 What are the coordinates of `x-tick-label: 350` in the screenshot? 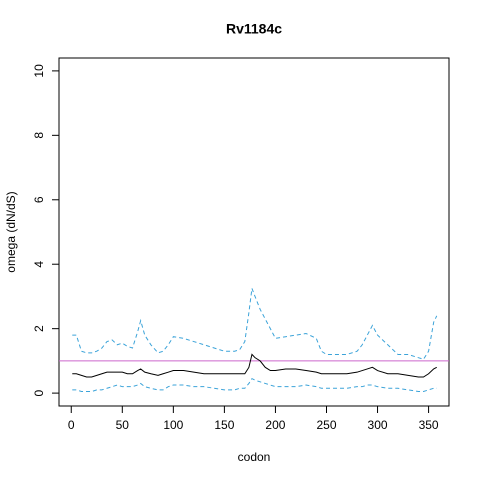 It's located at (429, 425).